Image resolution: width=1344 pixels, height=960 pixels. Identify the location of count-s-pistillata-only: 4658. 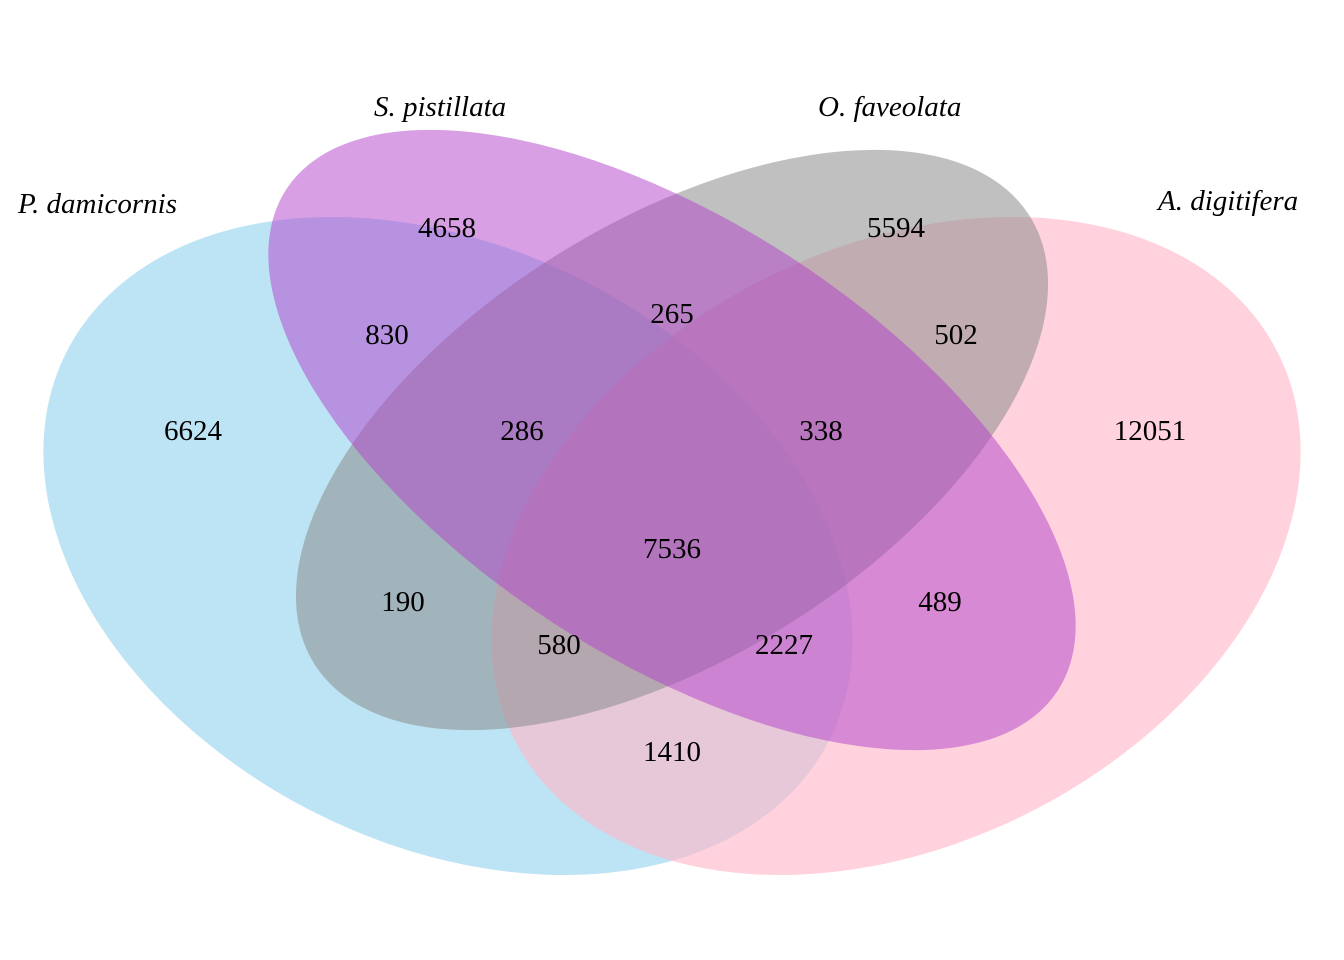
(447, 228).